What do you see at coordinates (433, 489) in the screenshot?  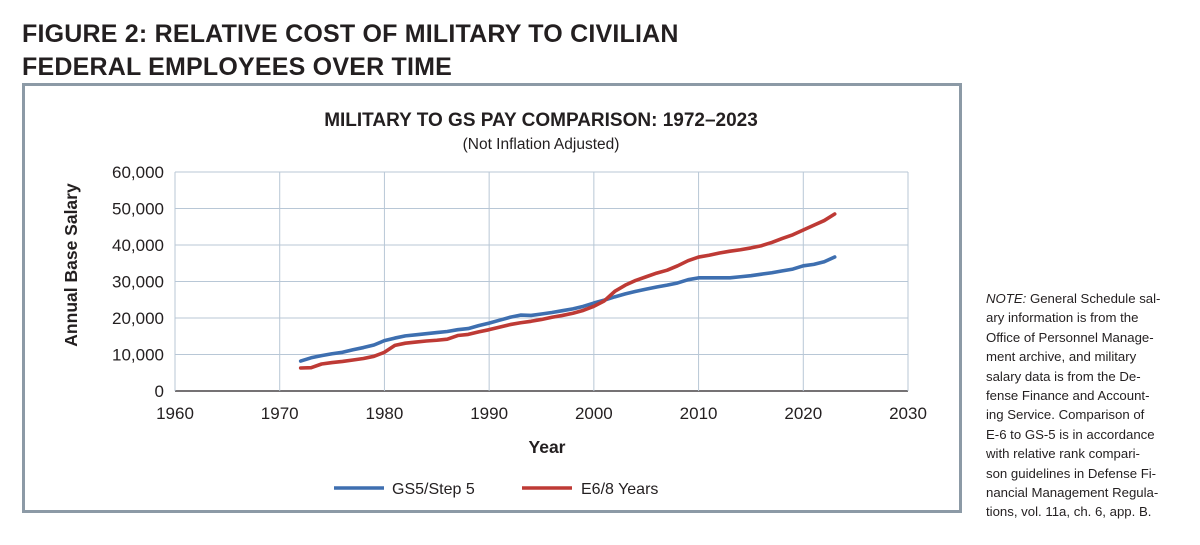 I see `legend-label-1: GS5/Step 5` at bounding box center [433, 489].